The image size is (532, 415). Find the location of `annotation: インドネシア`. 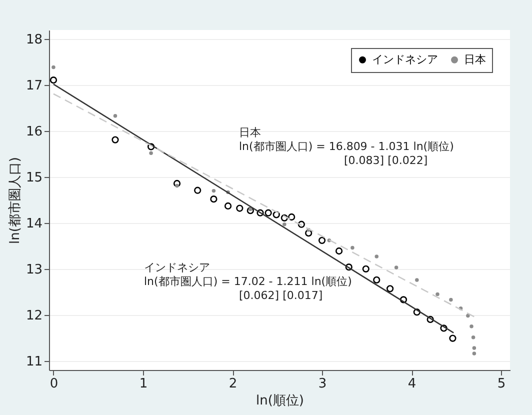

annotation: インドネシア is located at coordinates (177, 267).